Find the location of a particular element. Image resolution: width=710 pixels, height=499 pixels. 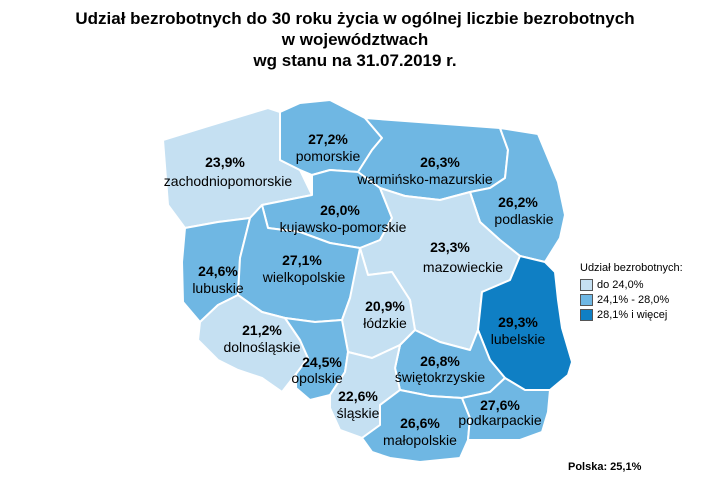

name-opolskie: opolskie is located at coordinates (317, 378).